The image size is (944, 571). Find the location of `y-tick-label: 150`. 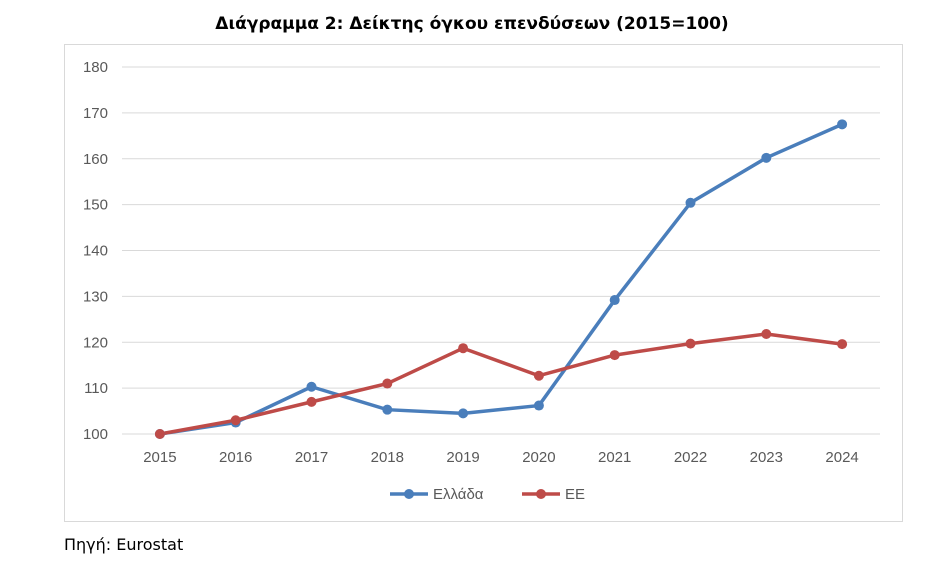

y-tick-label: 150 is located at coordinates (95, 205).